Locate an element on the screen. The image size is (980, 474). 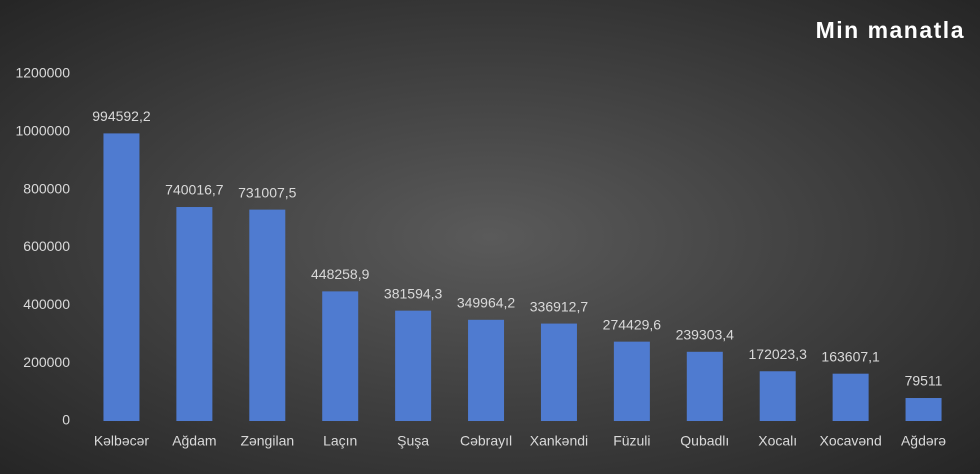
value-label: 274429,6 is located at coordinates (632, 324).